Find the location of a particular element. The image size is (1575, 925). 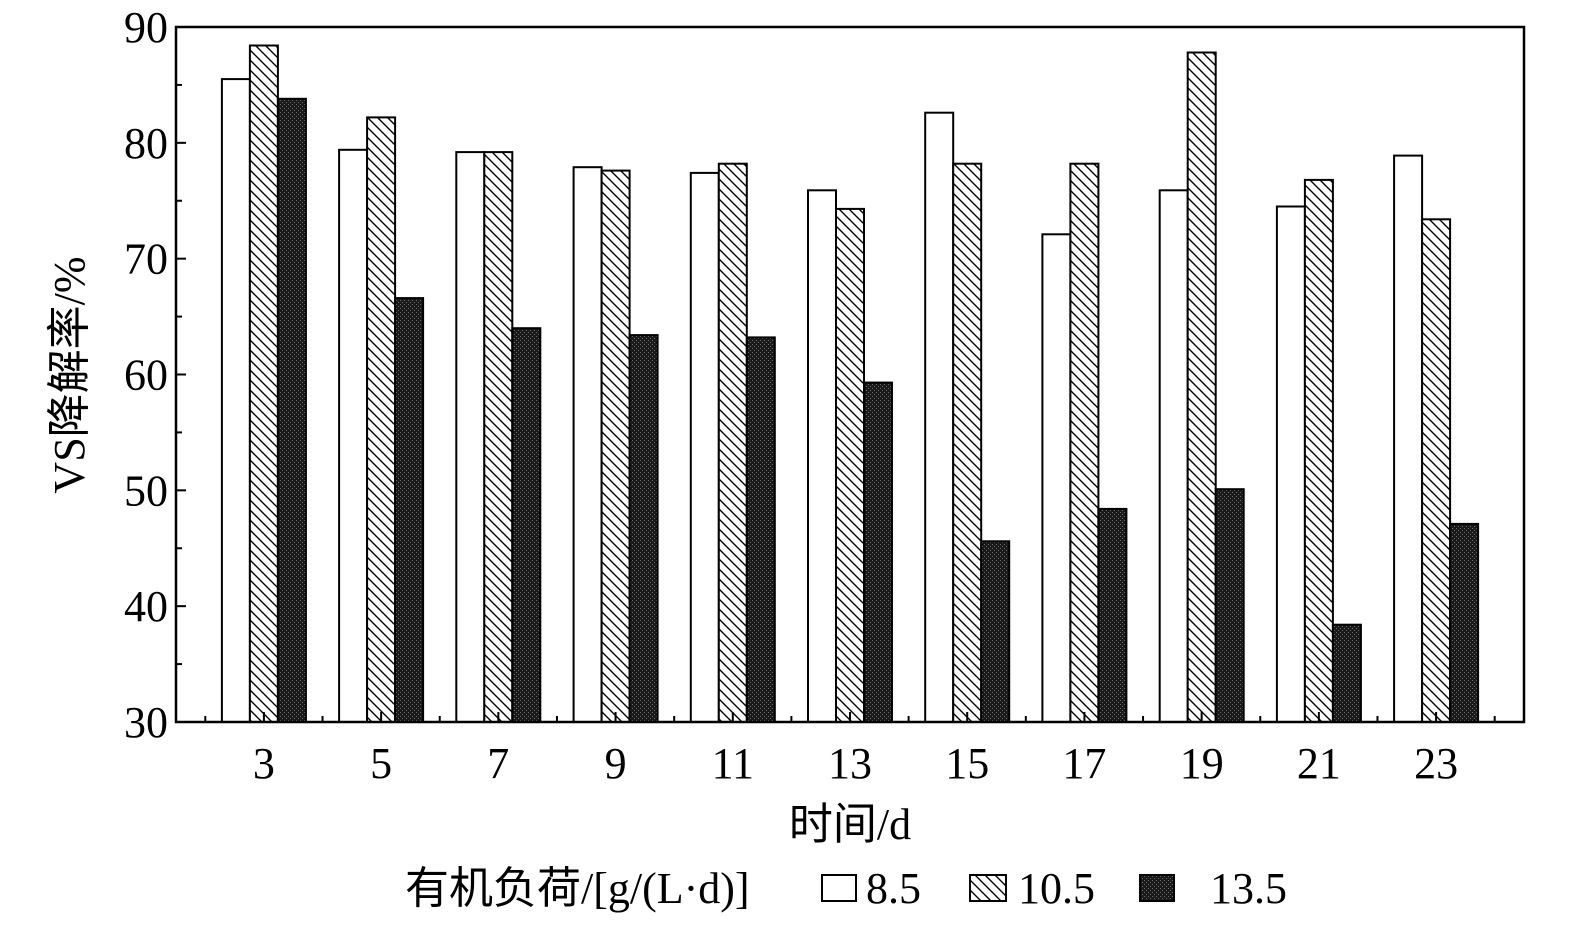

y-tick-label: 60 is located at coordinates (146, 375).